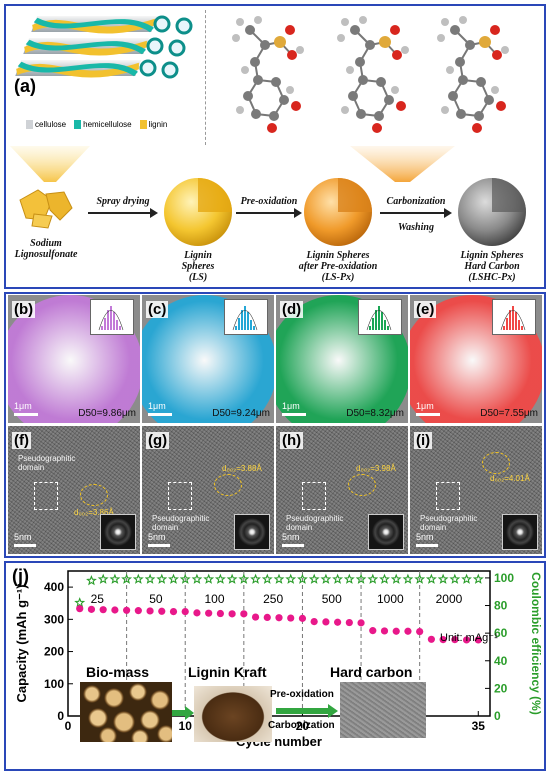 The image size is (550, 775). What do you see at coordinates (20, 576) in the screenshot?
I see `panel-j-label: (j)` at bounding box center [20, 576].